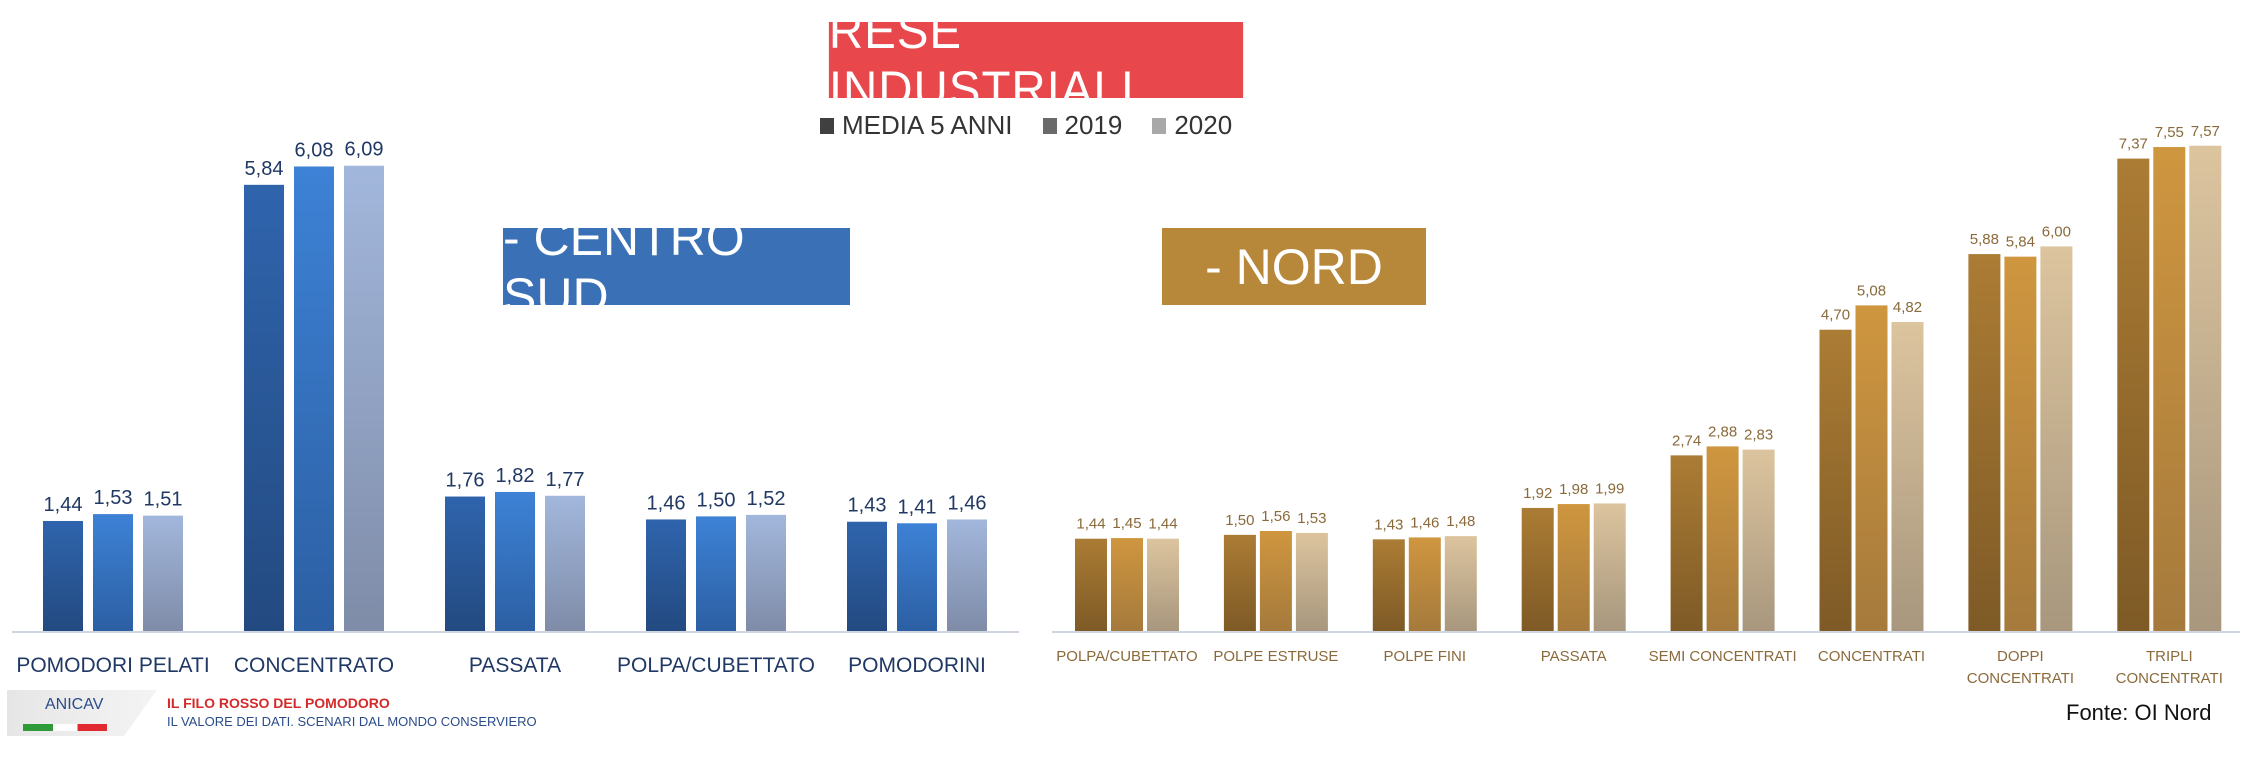 The height and width of the screenshot is (769, 2255). What do you see at coordinates (1537, 493) in the screenshot?
I see `data-label: 1,92` at bounding box center [1537, 493].